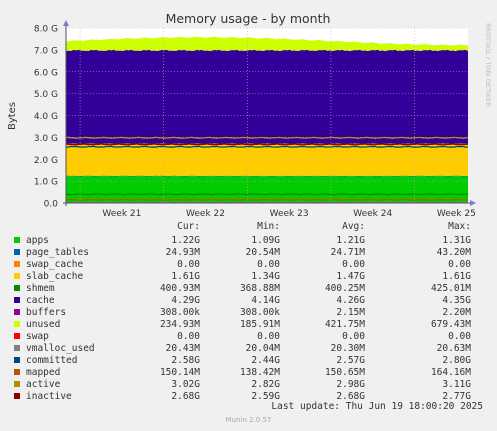  Describe the element at coordinates (182, 348) in the screenshot. I see `legend-cur-value: 20.43M` at that location.